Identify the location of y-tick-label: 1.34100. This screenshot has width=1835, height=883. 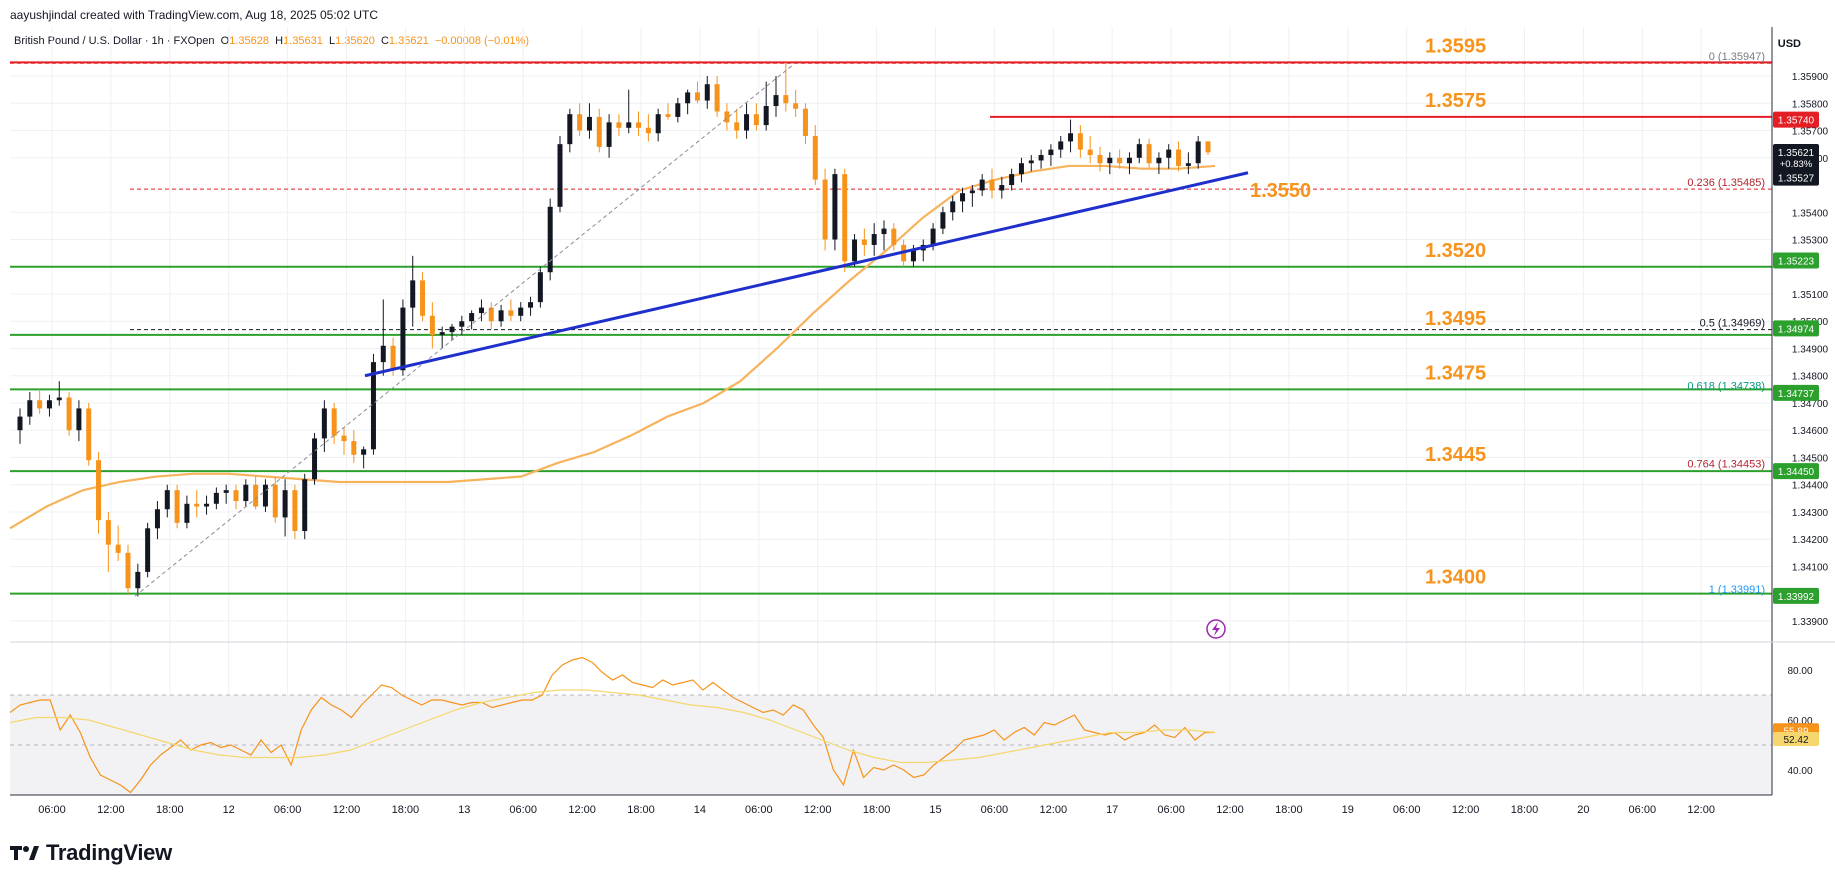
(1810, 567).